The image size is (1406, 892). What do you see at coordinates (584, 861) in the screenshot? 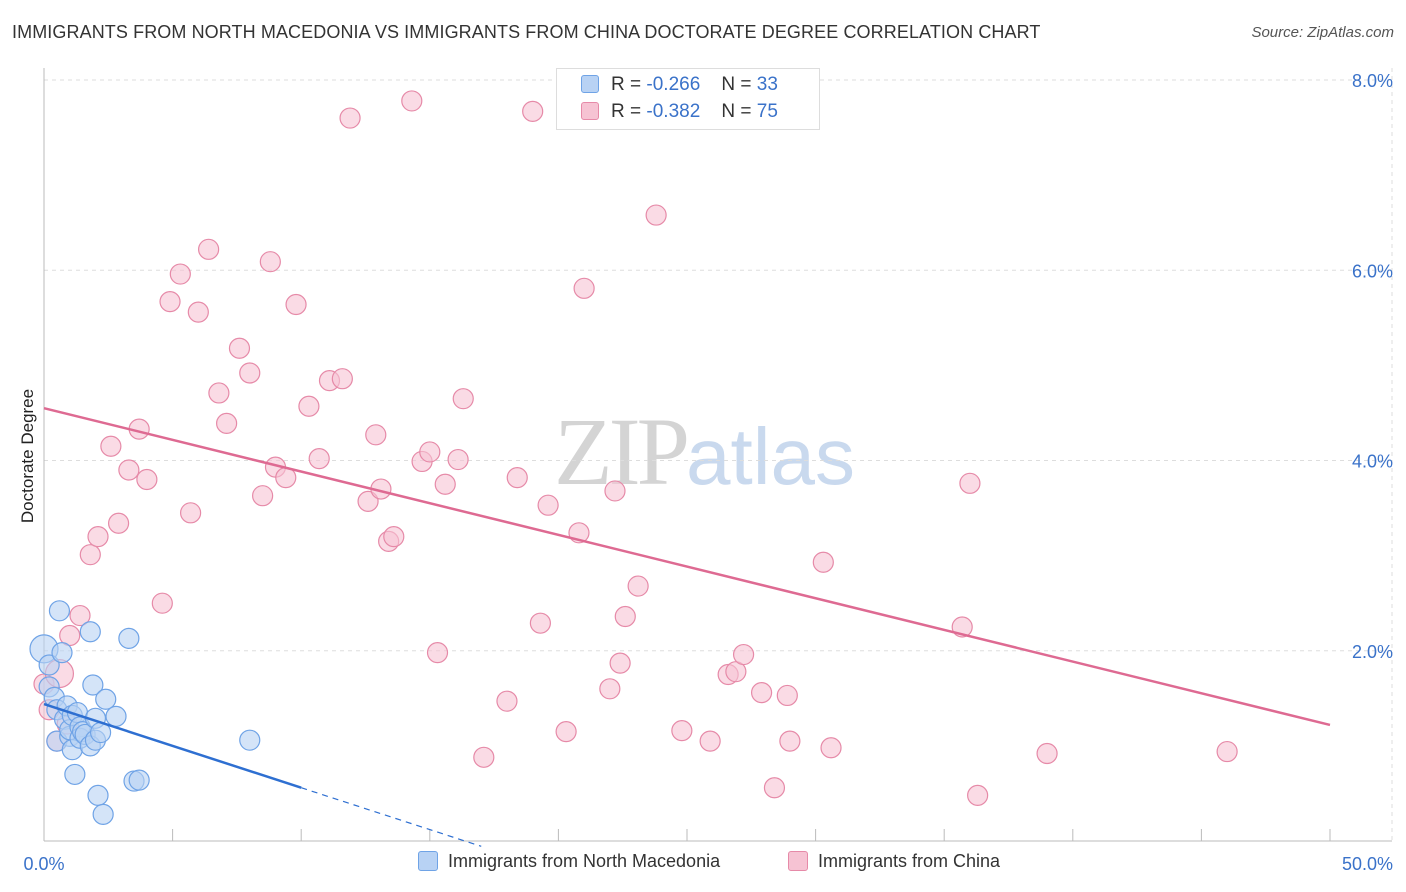
I see `bottom-legend-label: Immigrants from North Macedonia` at bounding box center [584, 861].